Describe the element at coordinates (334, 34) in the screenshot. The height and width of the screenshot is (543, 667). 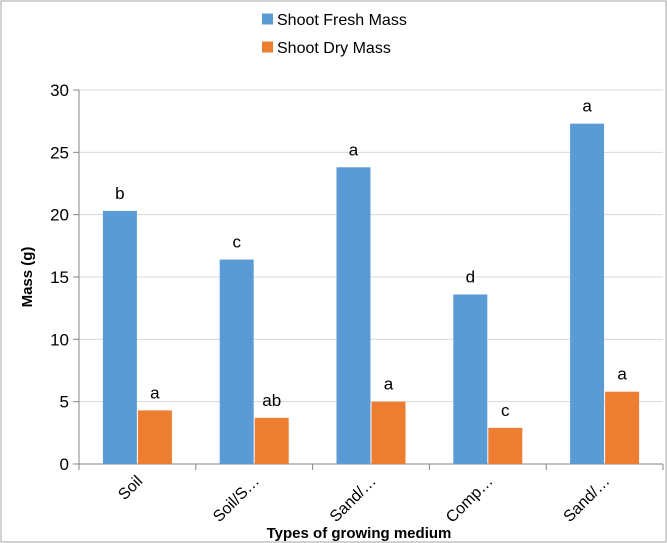
I see `legend: Shoot Fresh Mass Shoot Dry Mass` at that location.